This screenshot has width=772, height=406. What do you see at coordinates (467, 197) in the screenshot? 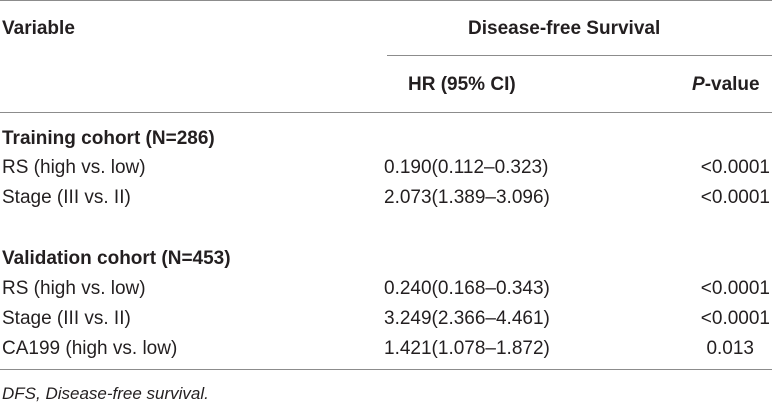
I see `row-hr: 2.073(1.389–3.096)` at bounding box center [467, 197].